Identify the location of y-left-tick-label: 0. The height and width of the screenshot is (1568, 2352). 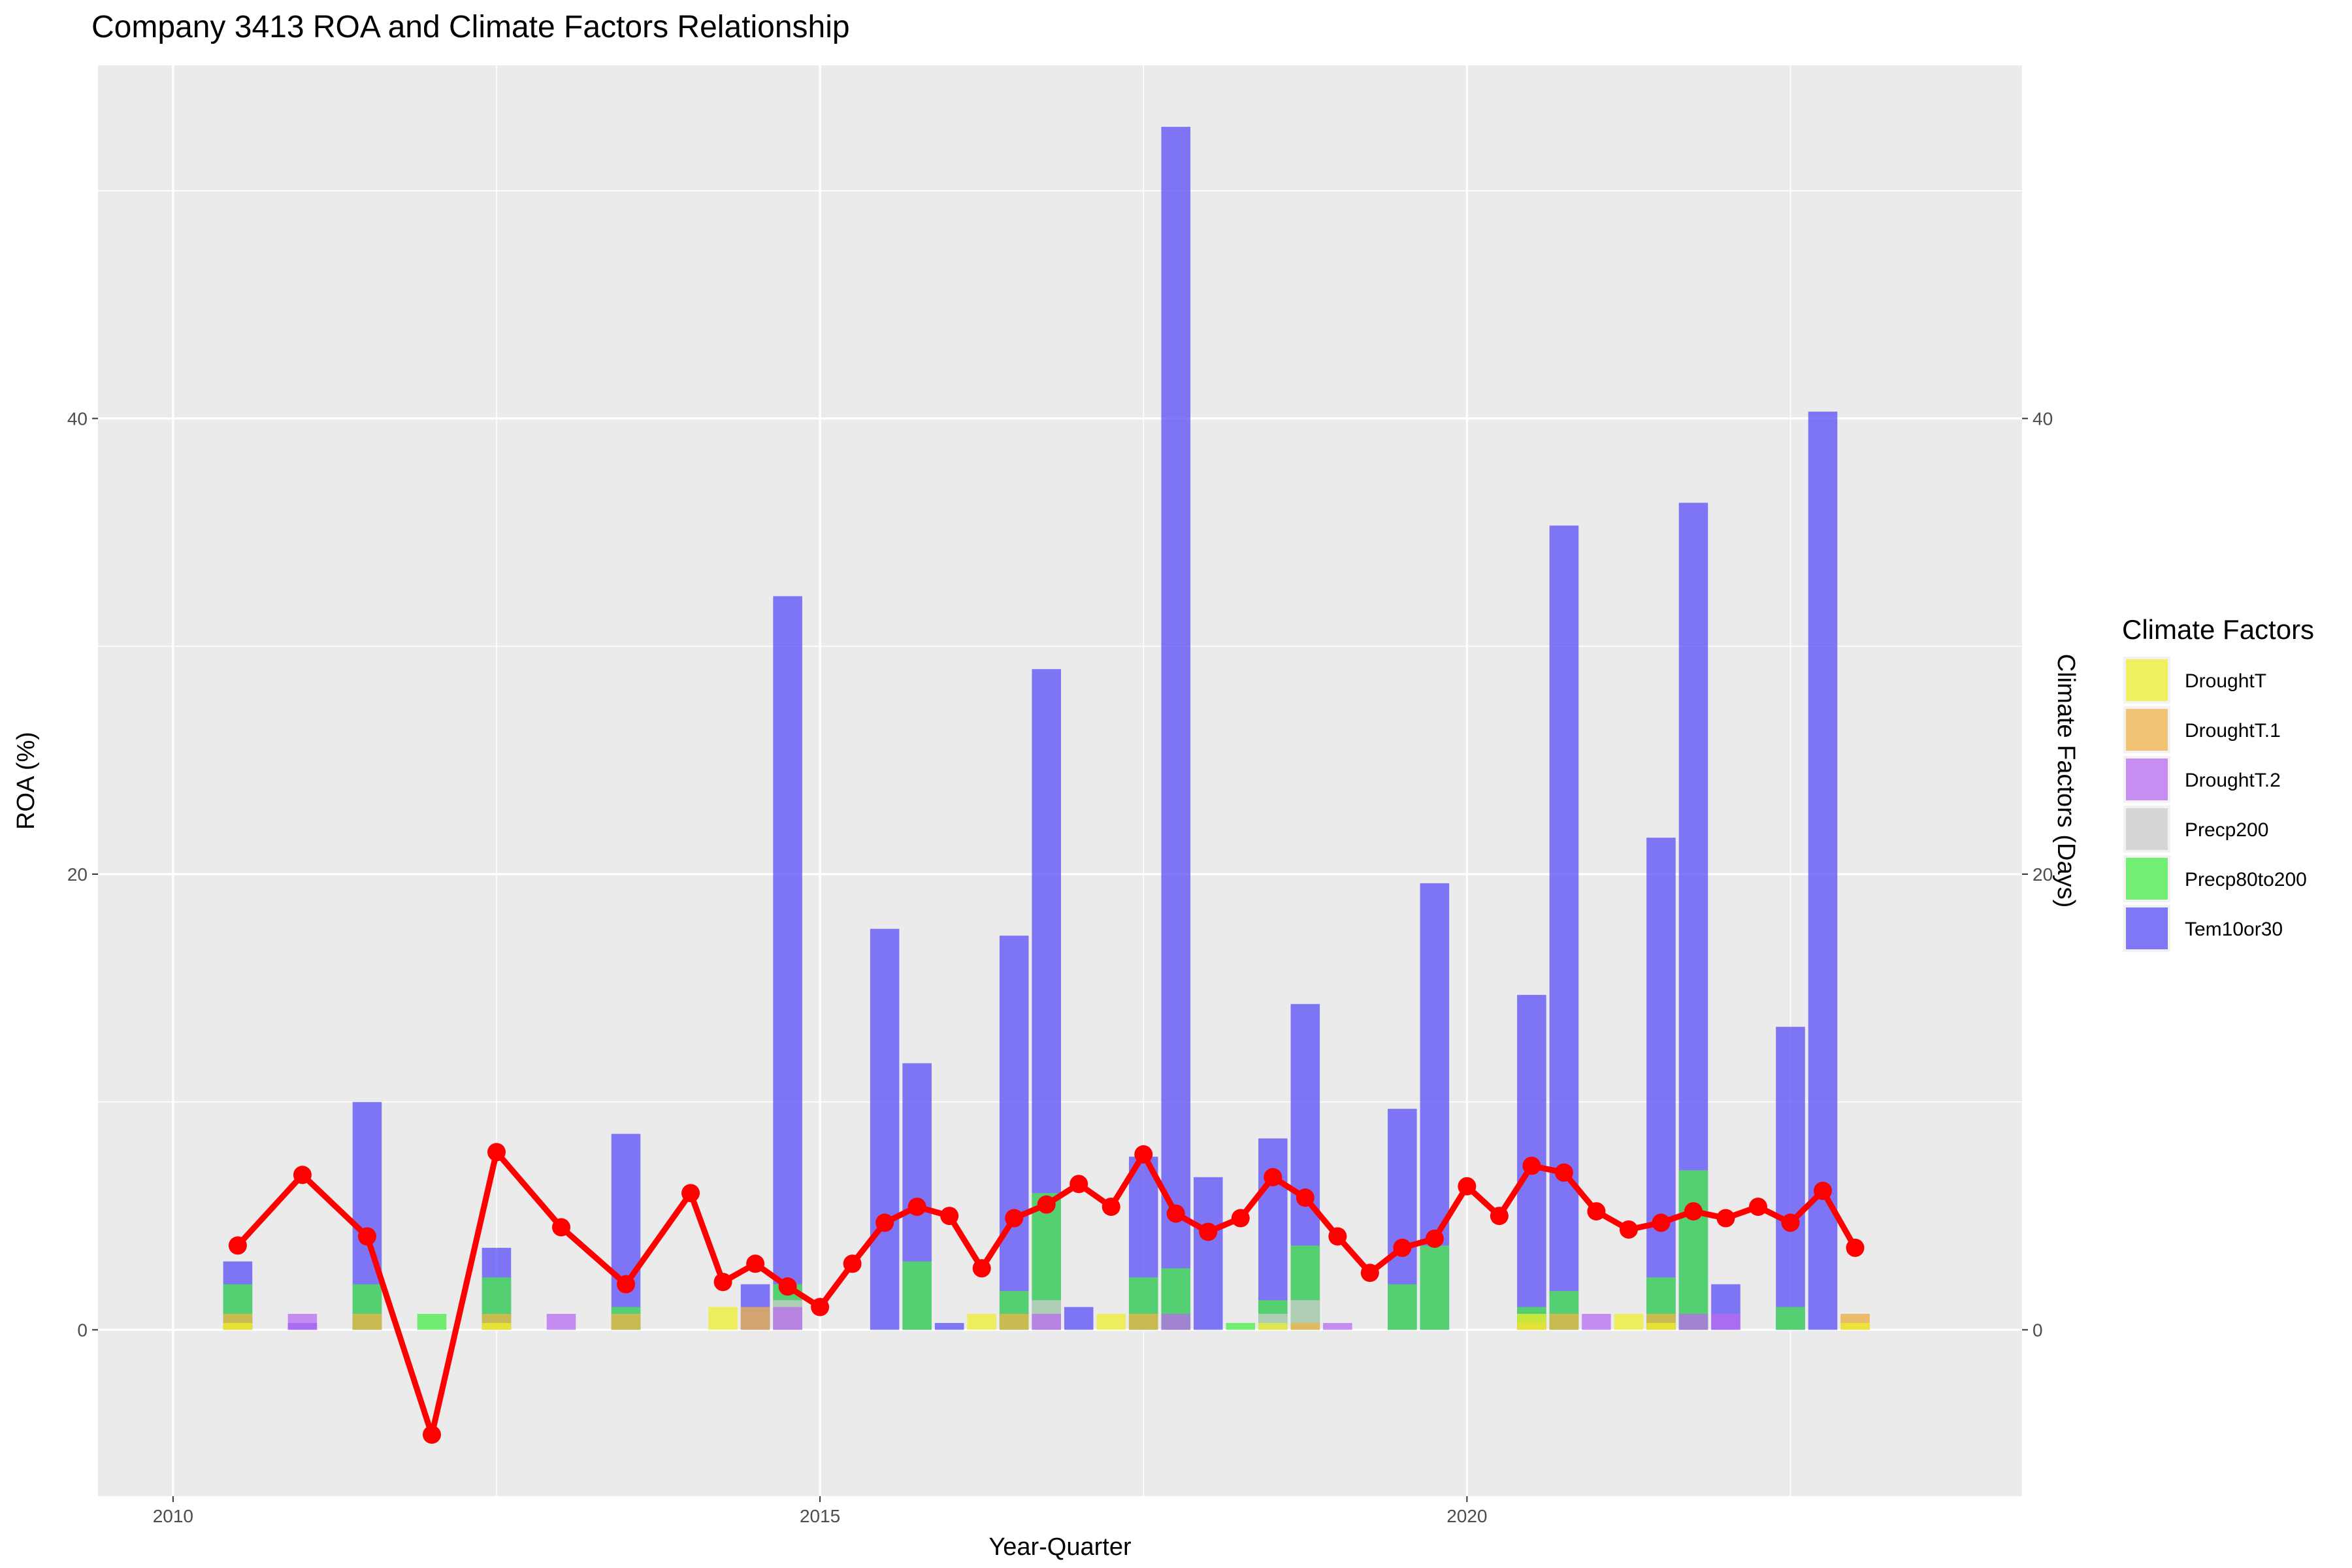
(82, 1330).